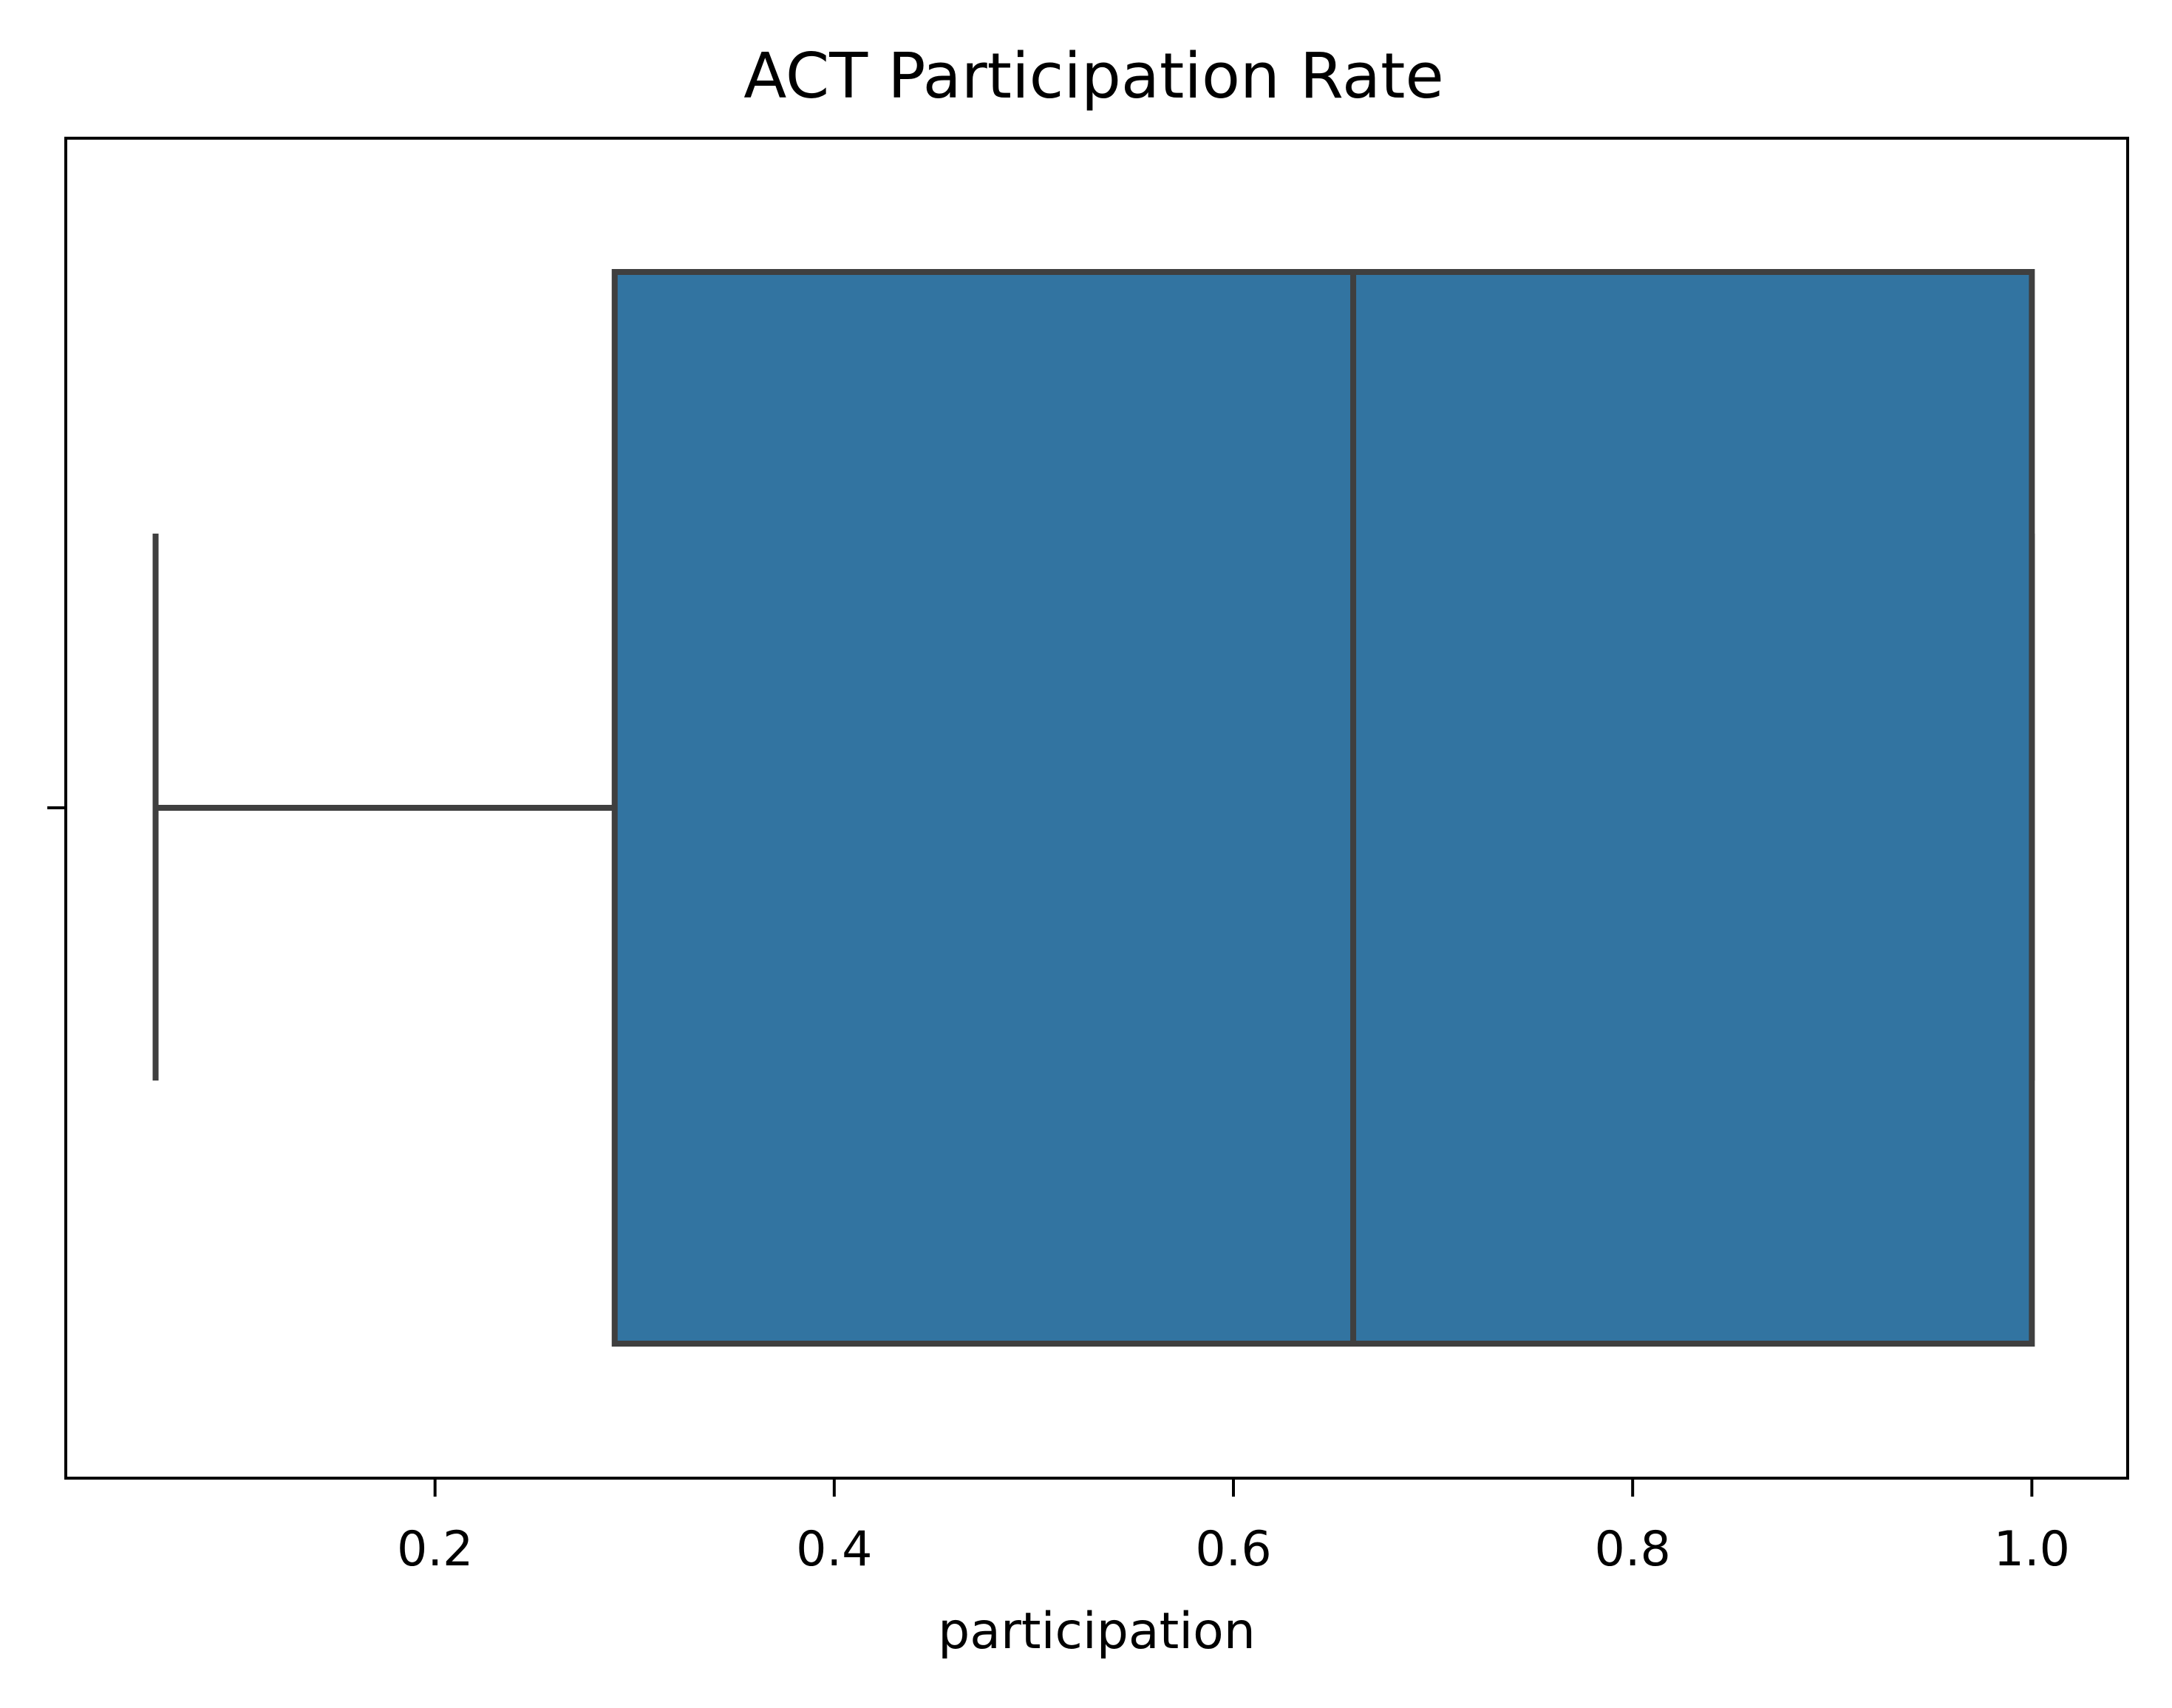 The image size is (2172, 1708). Describe the element at coordinates (1093, 76) in the screenshot. I see `chart-title: ACT Participation Rate` at that location.